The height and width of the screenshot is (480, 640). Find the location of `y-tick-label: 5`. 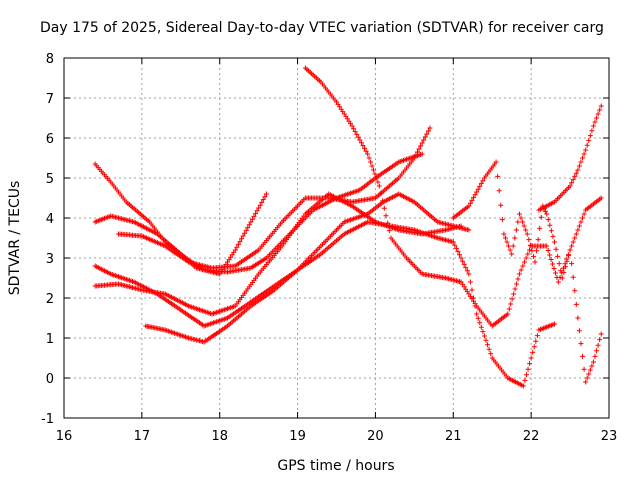

y-tick-label: 5 is located at coordinates (50, 179).